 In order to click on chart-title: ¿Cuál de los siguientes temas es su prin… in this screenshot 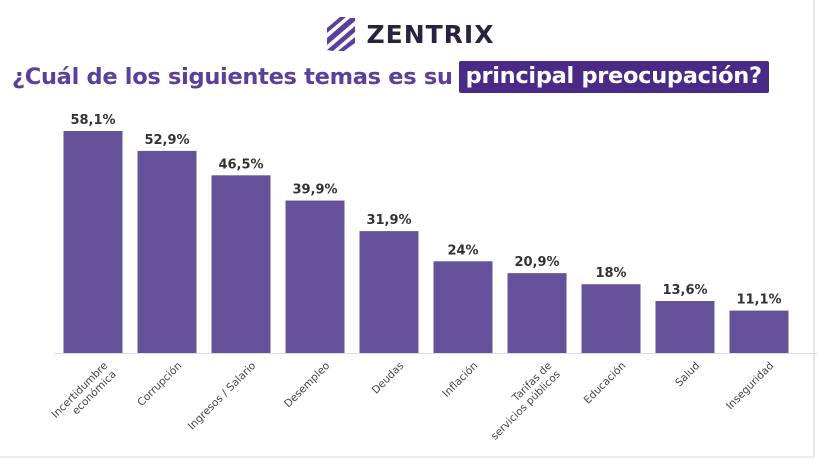, I will do `click(390, 77)`.